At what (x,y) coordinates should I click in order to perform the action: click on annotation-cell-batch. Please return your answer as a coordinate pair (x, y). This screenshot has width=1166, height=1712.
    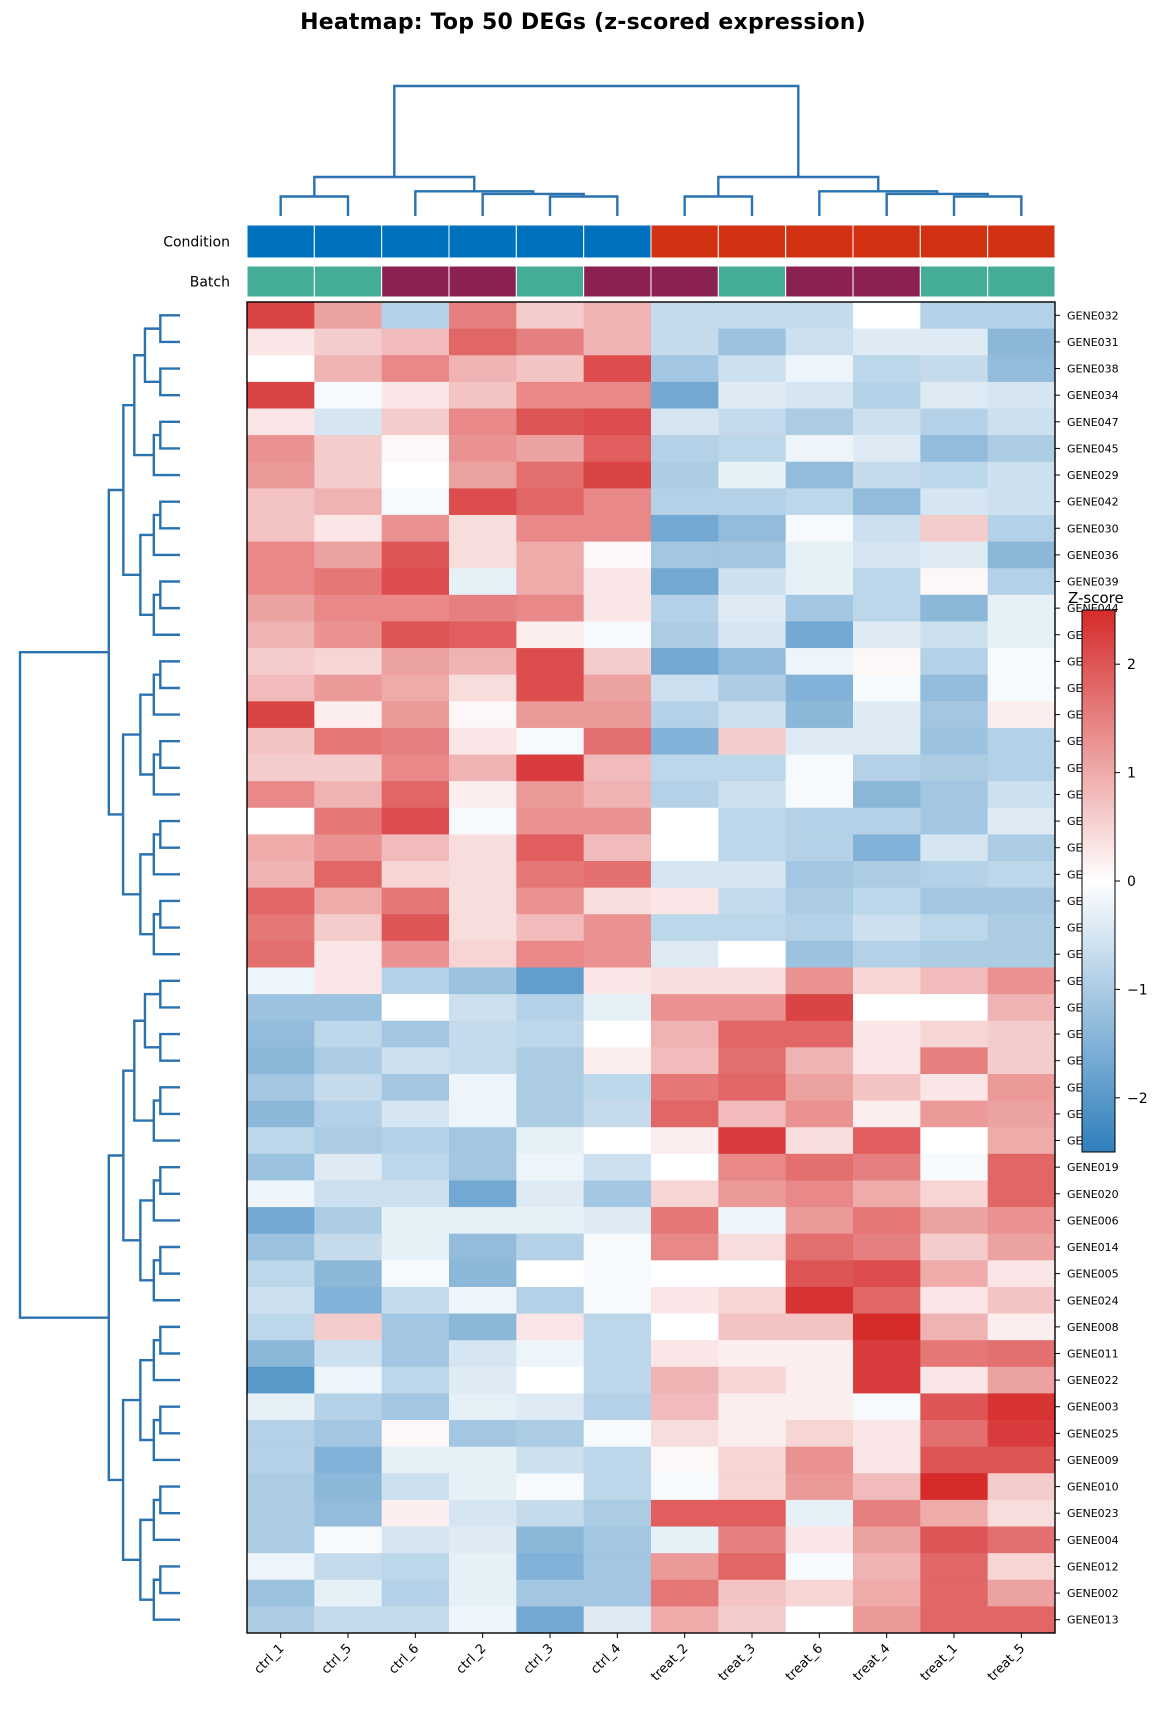
    Looking at the image, I should click on (886, 281).